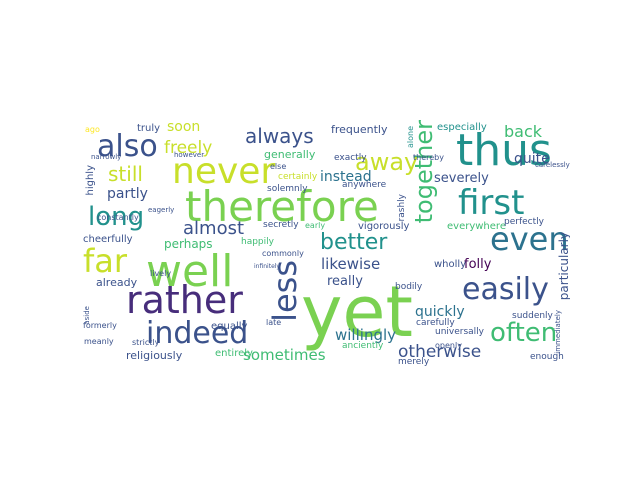  I want to click on word-often: often, so click(524, 333).